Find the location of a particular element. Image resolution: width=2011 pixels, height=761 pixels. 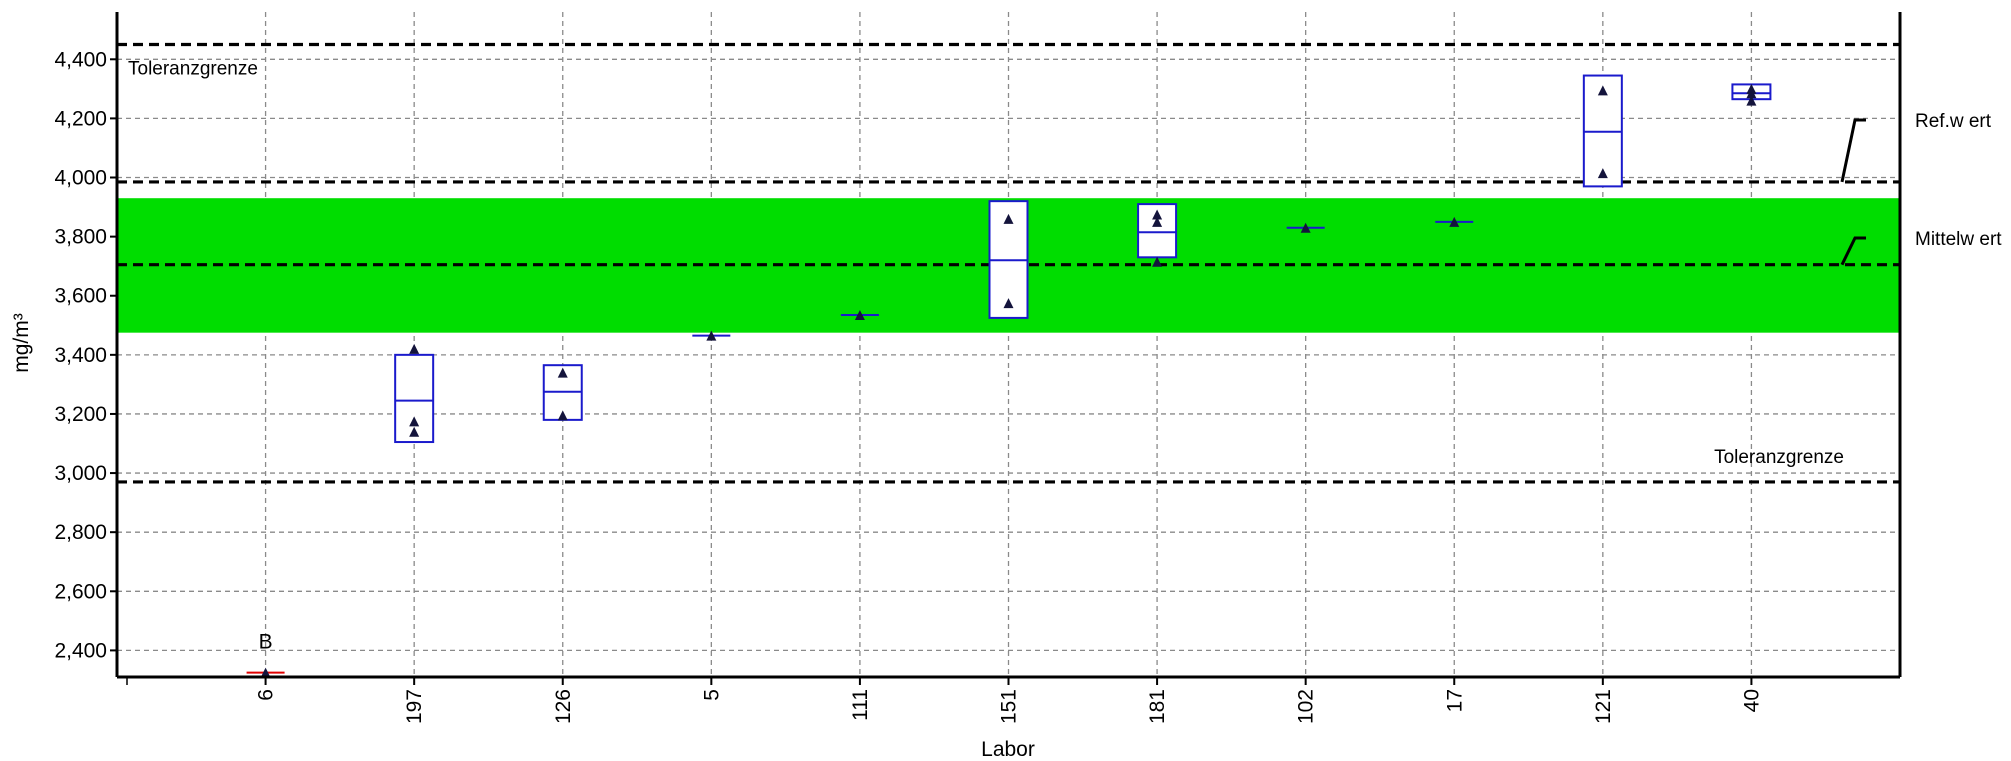

ref-label-upper_tolerance: Toleranzgrenze is located at coordinates (193, 69).